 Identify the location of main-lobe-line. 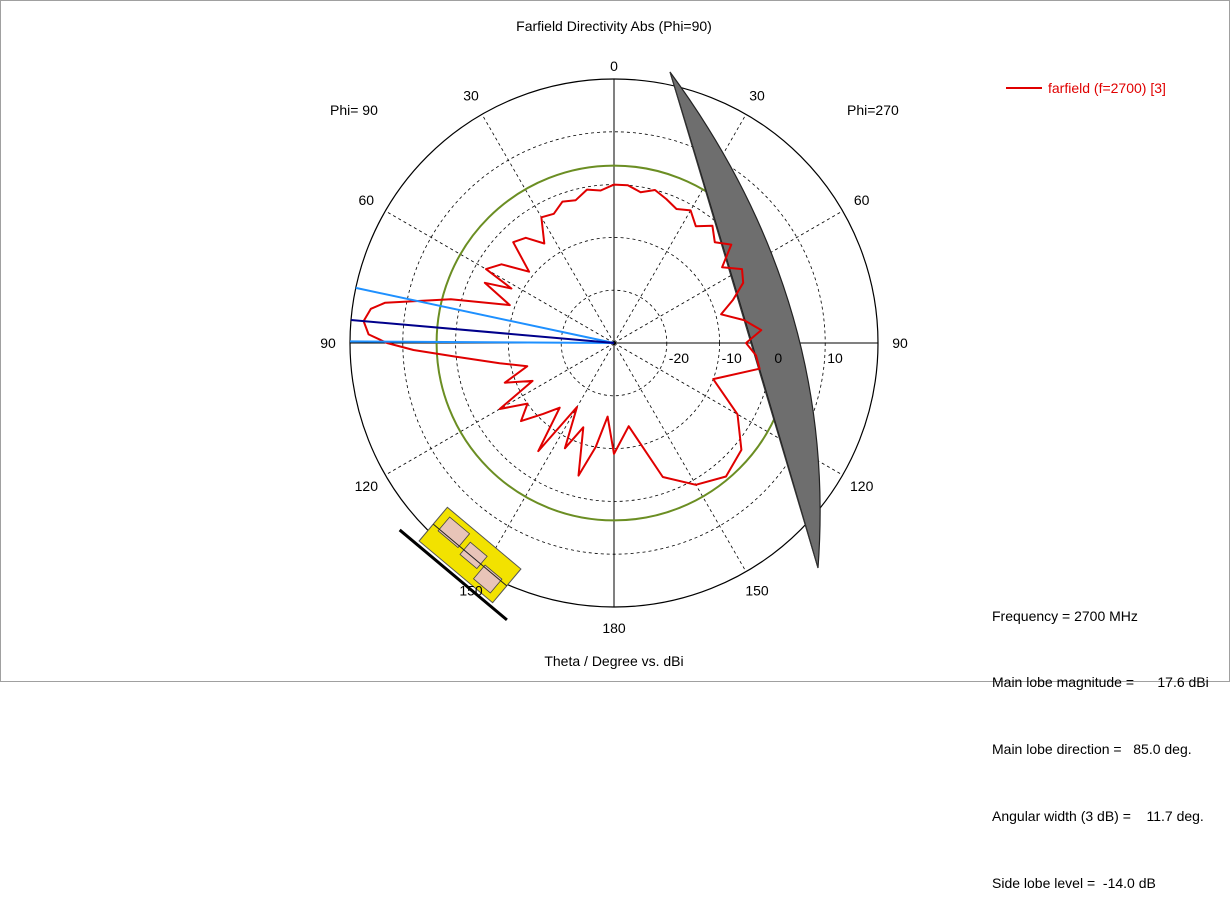
(482, 331).